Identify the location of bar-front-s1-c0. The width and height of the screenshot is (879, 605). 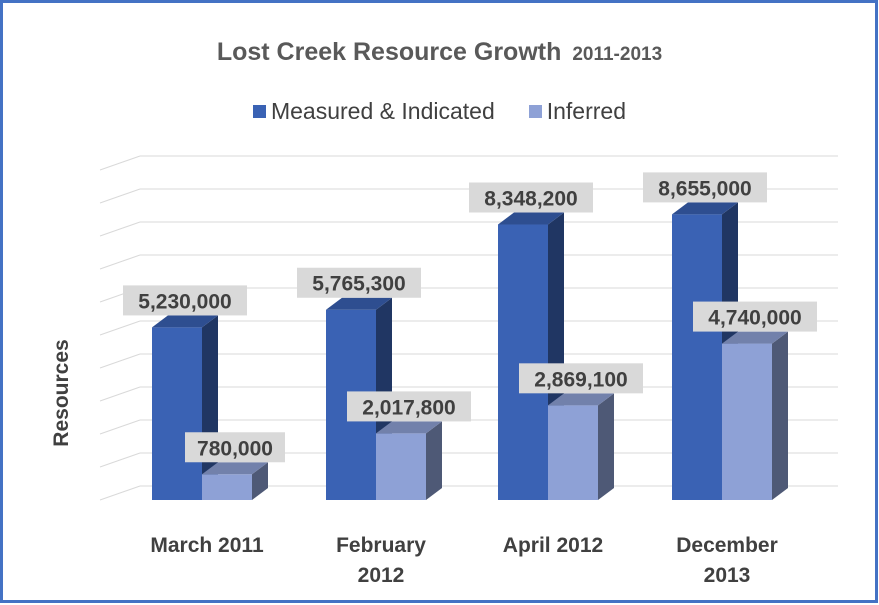
(227, 487).